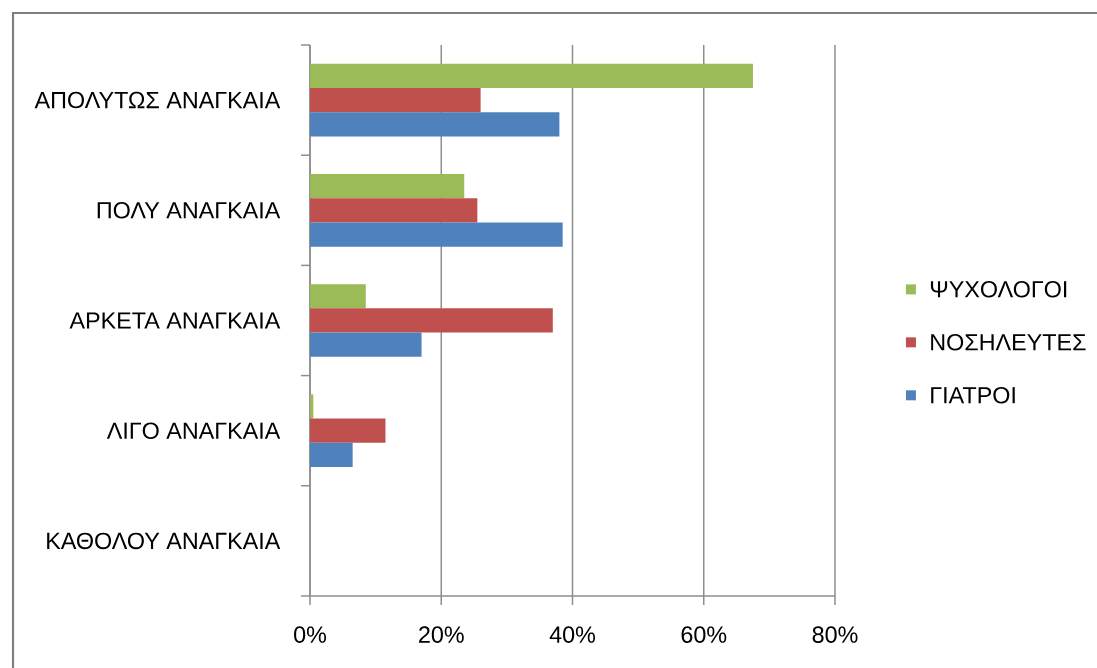 Image resolution: width=1097 pixels, height=668 pixels. Describe the element at coordinates (441, 634) in the screenshot. I see `x-tick-label: 20%` at that location.